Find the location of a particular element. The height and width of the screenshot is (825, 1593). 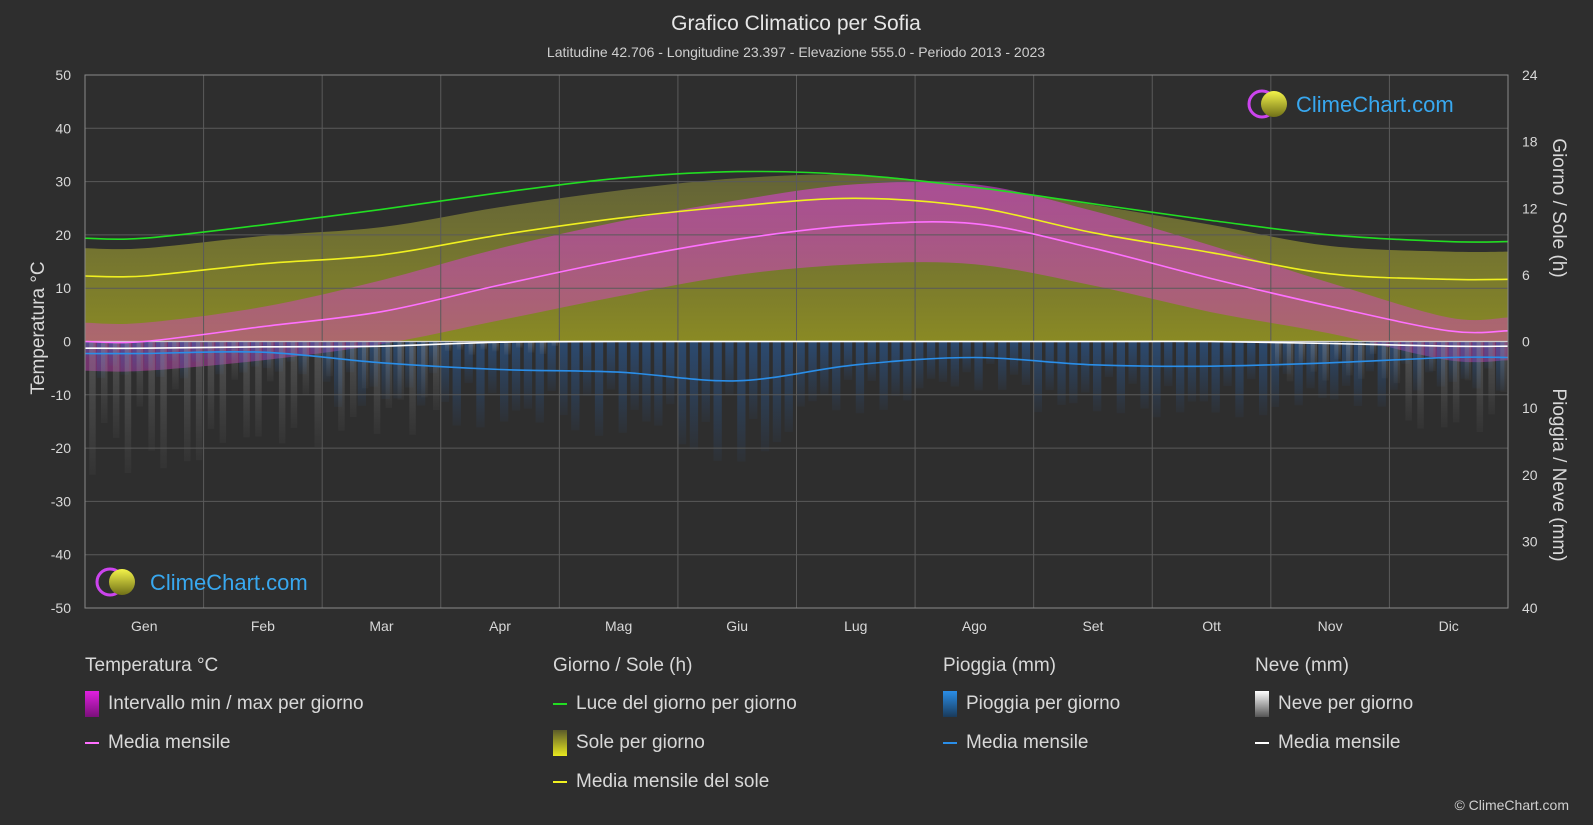

y-tick-left: -20 is located at coordinates (61, 448).